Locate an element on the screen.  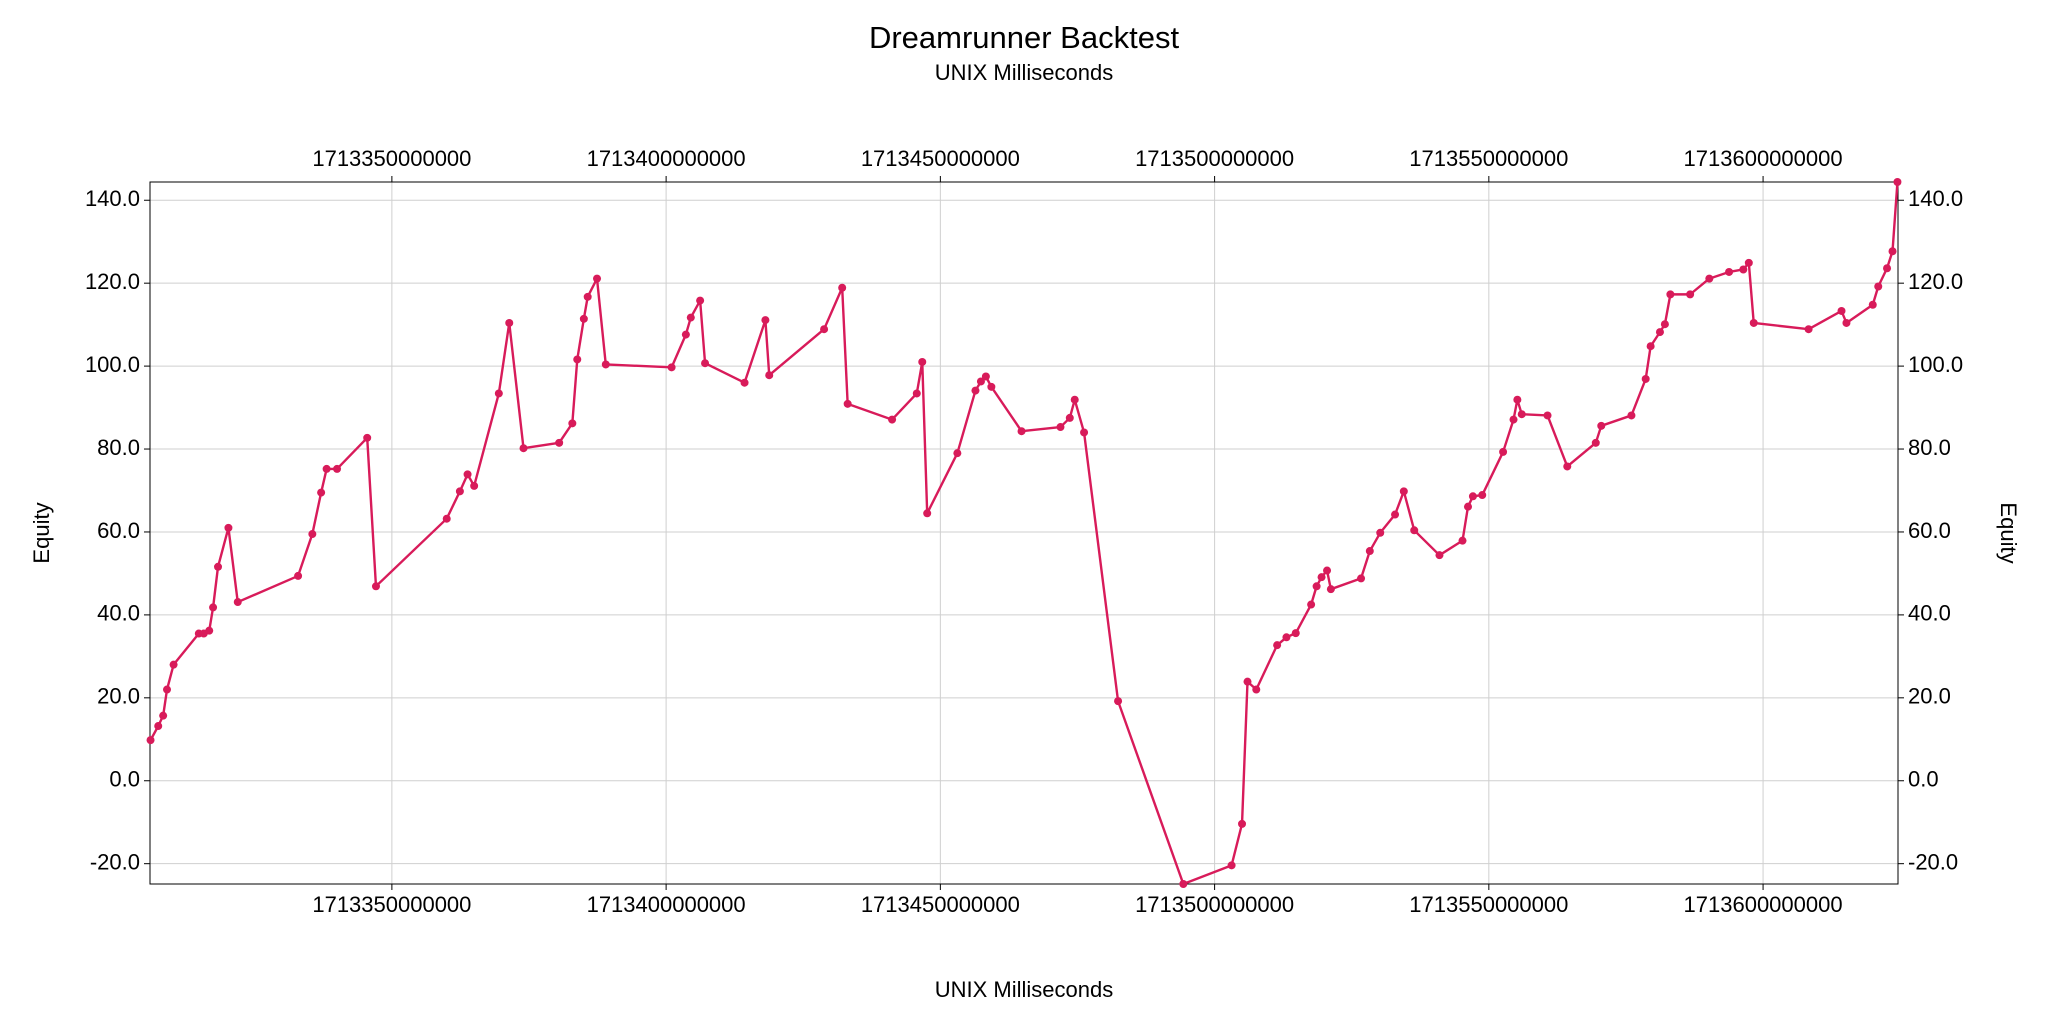
x-tick-label-top: 1713350000000 is located at coordinates (391, 158).